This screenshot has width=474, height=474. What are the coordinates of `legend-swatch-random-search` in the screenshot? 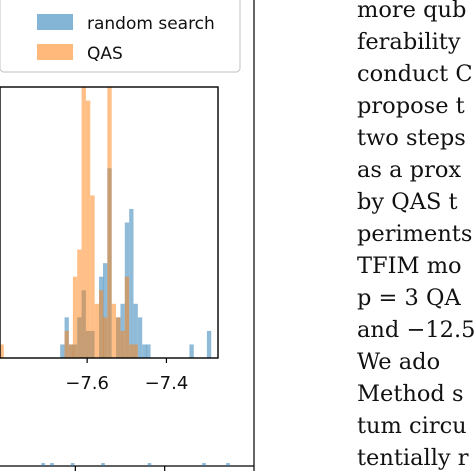 It's located at (55, 22).